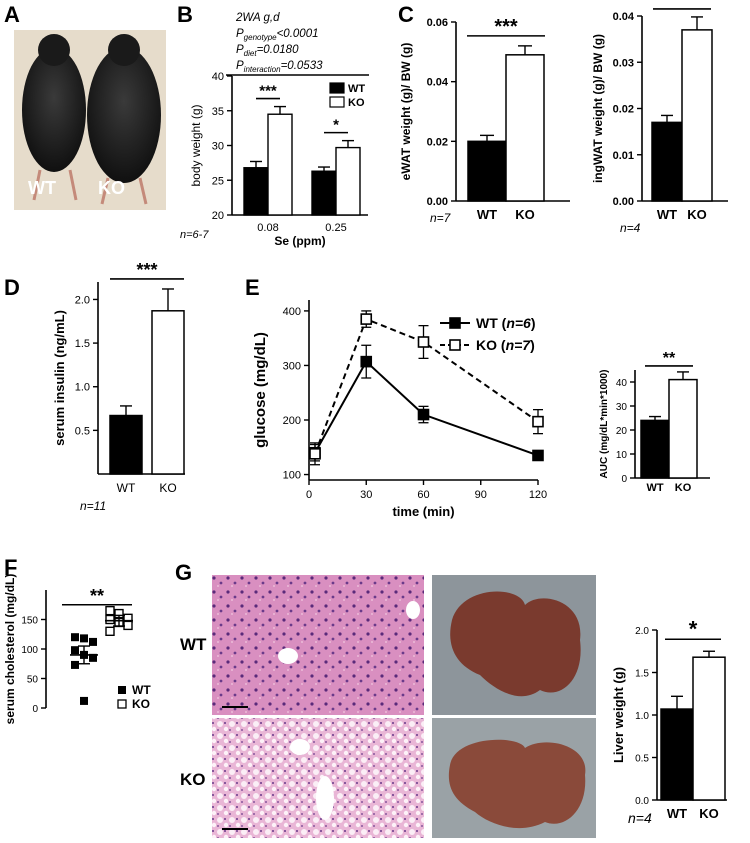  What do you see at coordinates (437, 202) in the screenshot?
I see `y-tick-label: 0.00` at bounding box center [437, 202].